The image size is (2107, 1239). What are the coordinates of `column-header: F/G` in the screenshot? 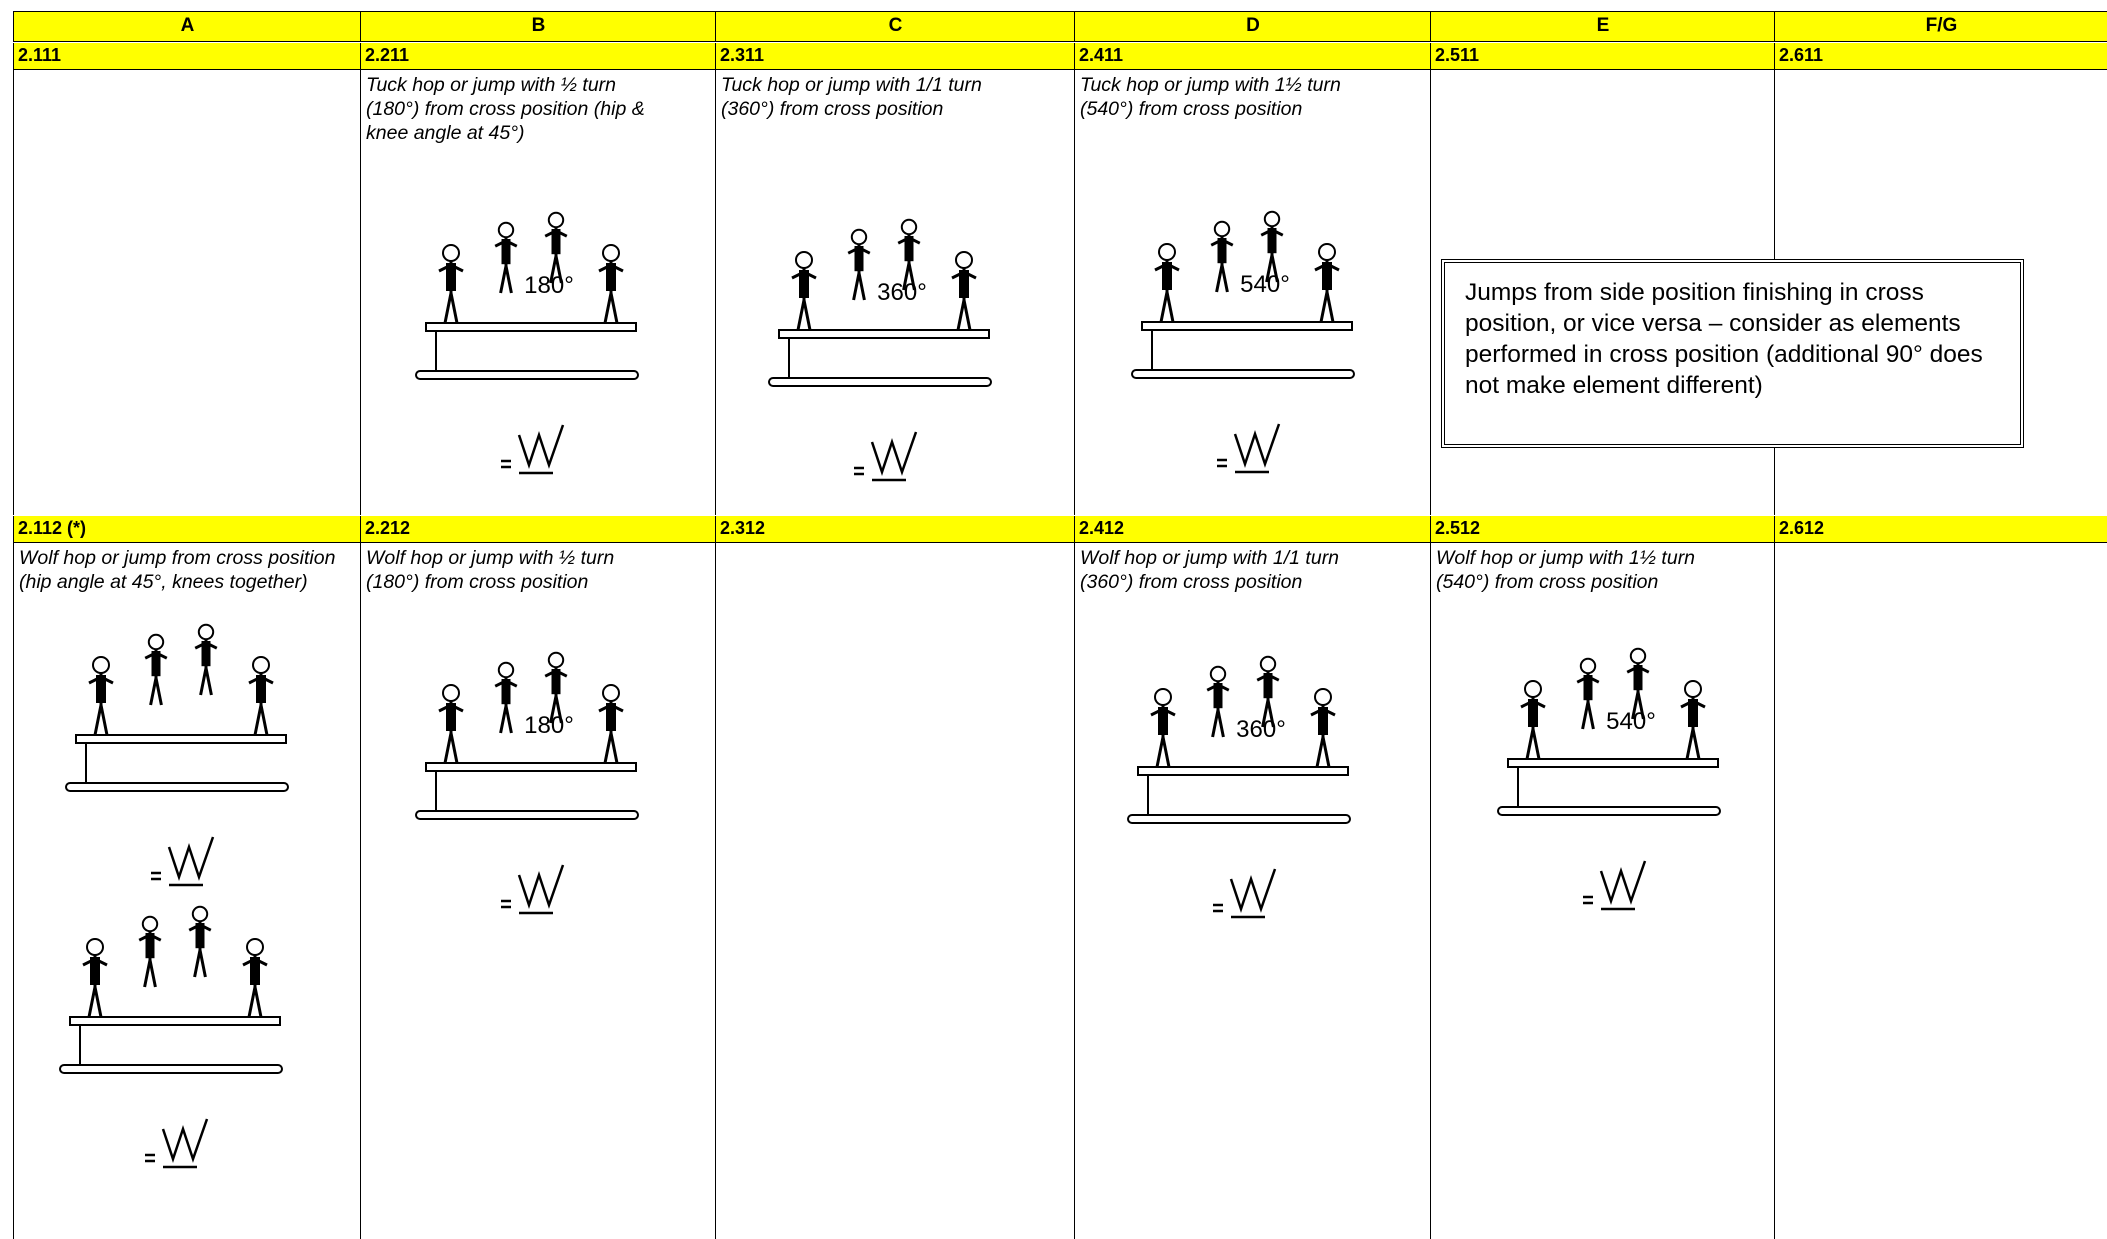 It's located at (1940, 26).